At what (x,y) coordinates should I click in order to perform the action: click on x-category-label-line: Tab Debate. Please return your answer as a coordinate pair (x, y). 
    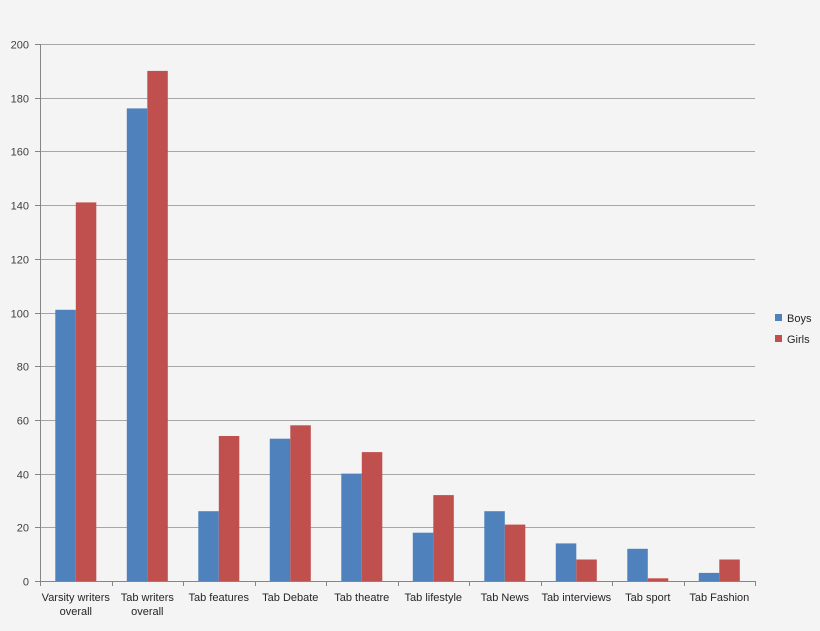
    Looking at the image, I should click on (290, 598).